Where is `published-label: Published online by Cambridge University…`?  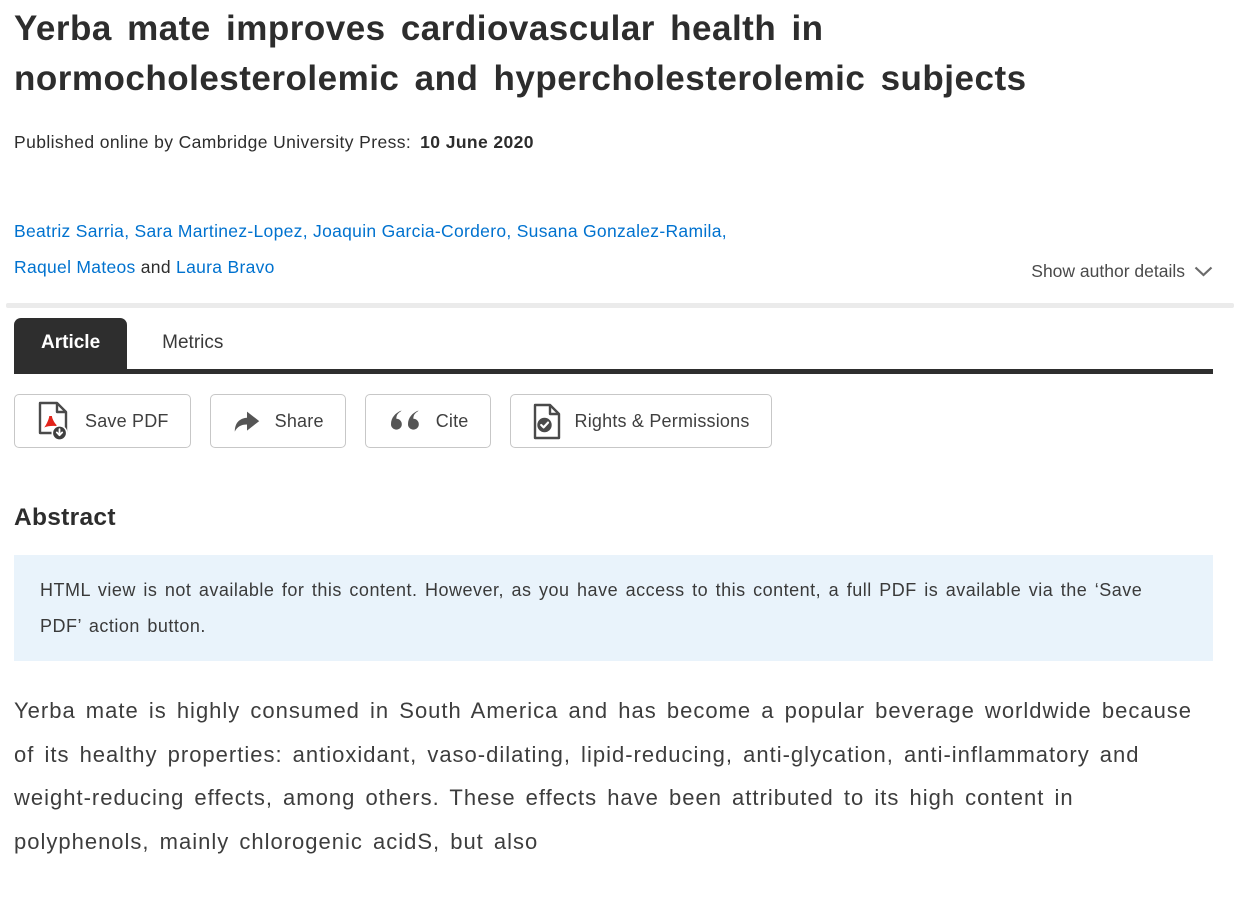 published-label: Published online by Cambridge University… is located at coordinates (213, 142).